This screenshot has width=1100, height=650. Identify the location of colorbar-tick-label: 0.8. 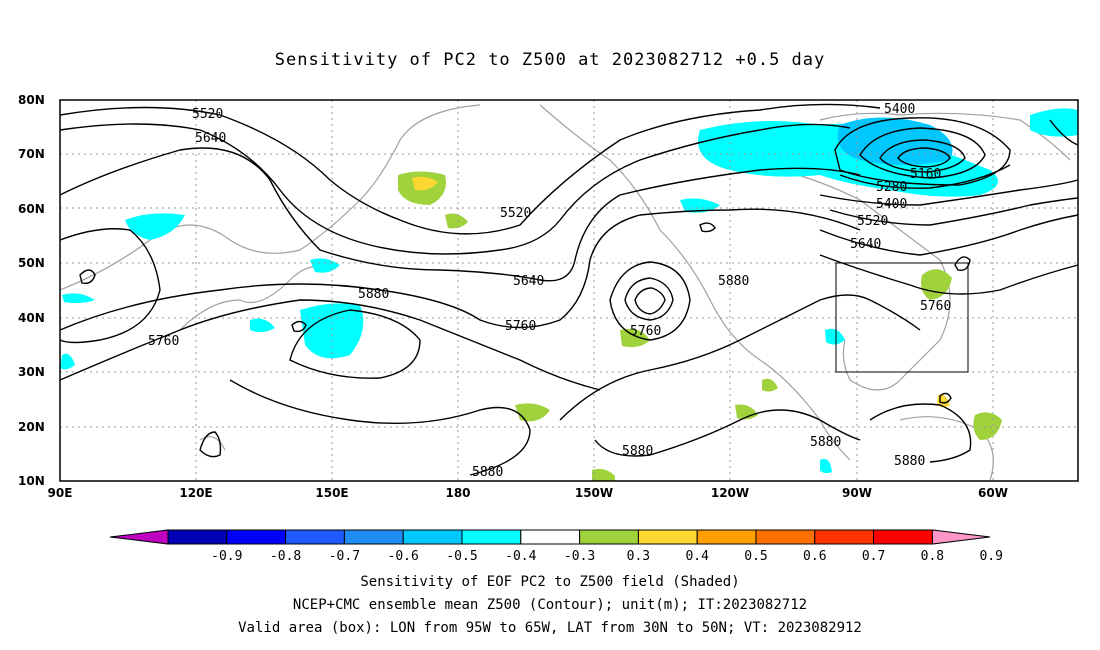
(932, 556).